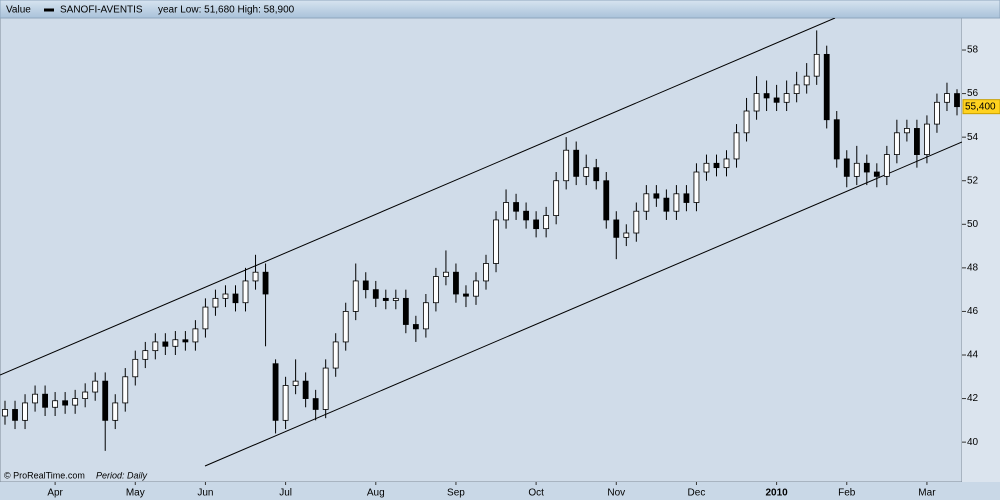  I want to click on y-tick-label: 40, so click(973, 442).